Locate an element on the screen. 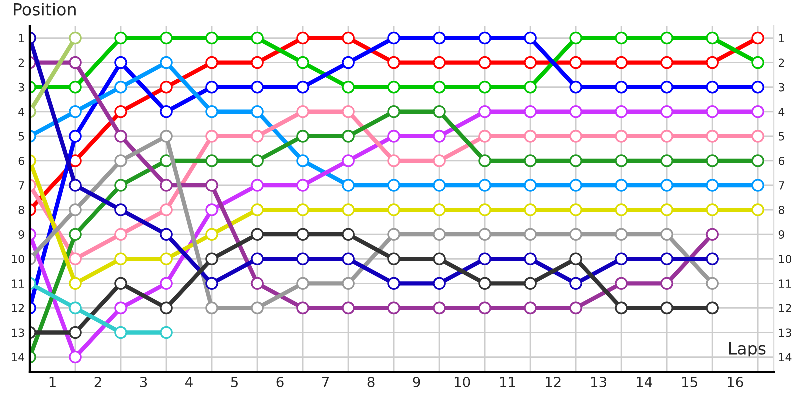 The width and height of the screenshot is (800, 400). y-tick-label: 13 is located at coordinates (18, 333).